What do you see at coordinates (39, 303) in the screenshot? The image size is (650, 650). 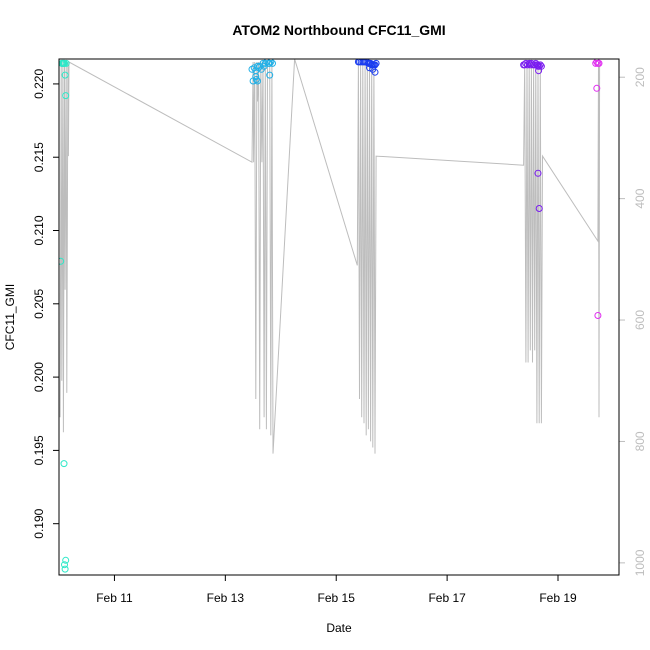 I see `y-tick-label: 0.205` at bounding box center [39, 303].